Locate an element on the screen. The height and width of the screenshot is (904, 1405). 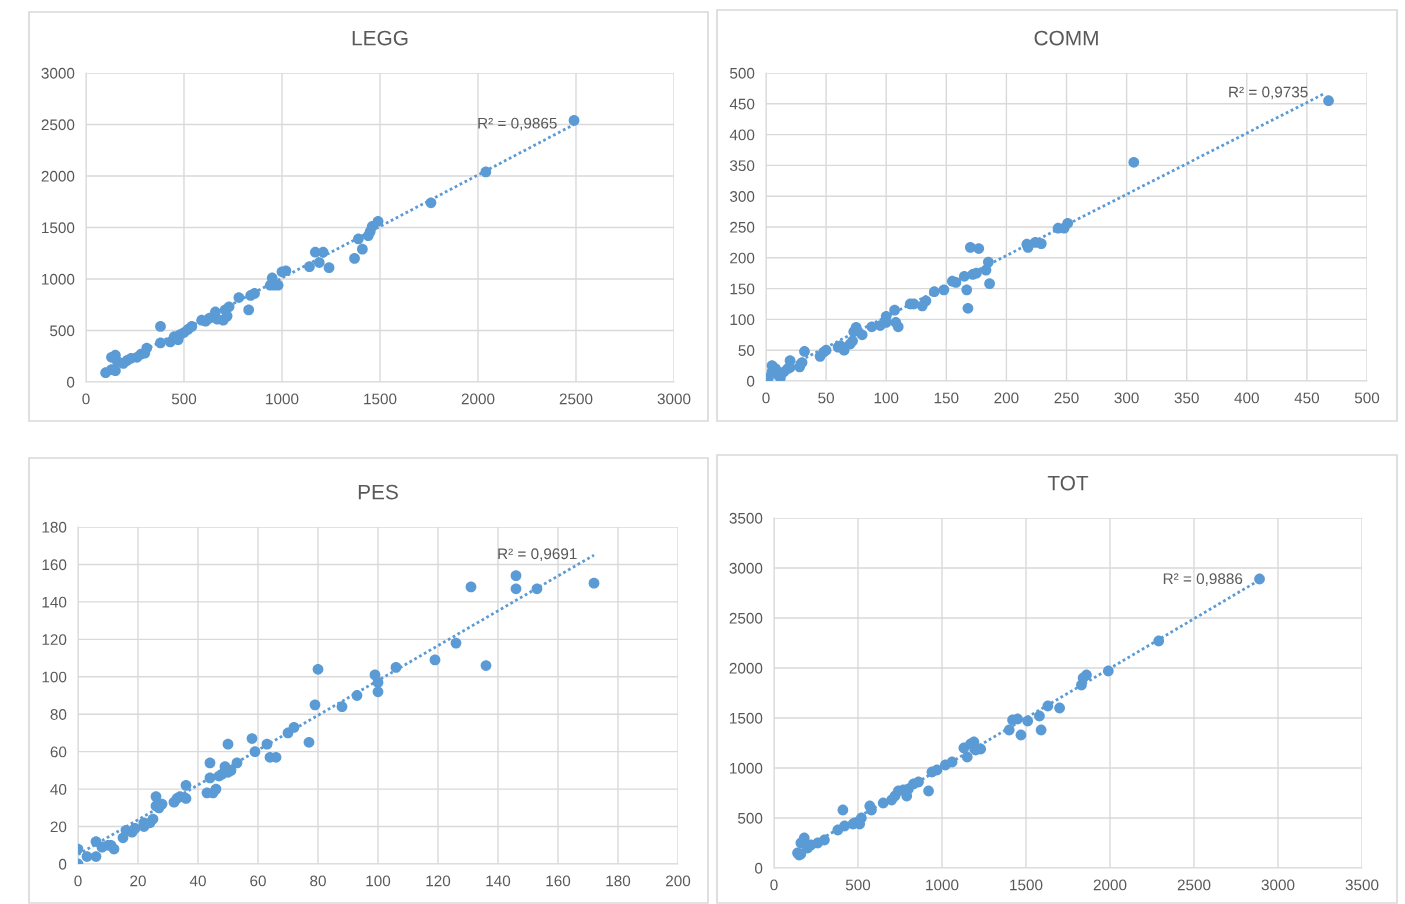
y-tick-label: 20 is located at coordinates (58, 827).